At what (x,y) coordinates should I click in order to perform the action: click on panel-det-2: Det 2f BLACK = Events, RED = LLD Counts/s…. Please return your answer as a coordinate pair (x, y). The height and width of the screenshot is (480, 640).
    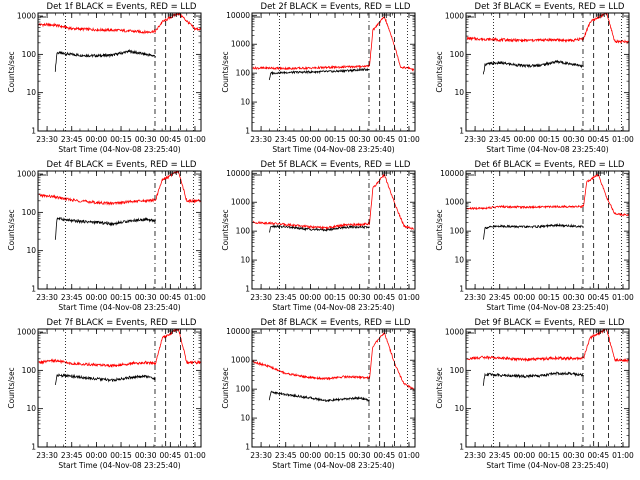
    Looking at the image, I should click on (320, 78).